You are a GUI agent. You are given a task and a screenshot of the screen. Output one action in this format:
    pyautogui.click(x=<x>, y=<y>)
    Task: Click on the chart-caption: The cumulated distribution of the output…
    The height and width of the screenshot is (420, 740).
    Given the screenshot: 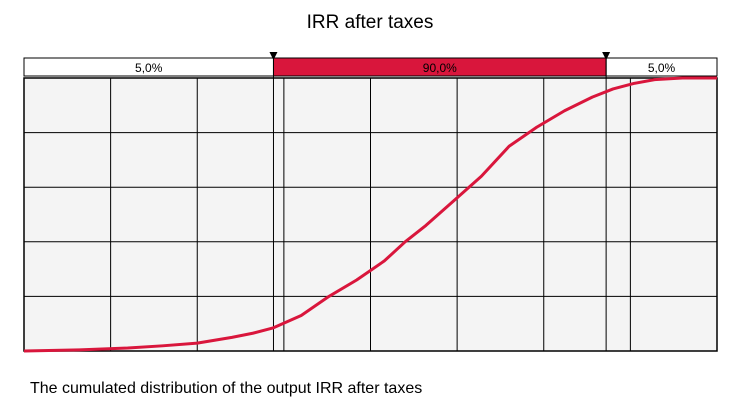 What is the action you would take?
    pyautogui.click(x=226, y=388)
    